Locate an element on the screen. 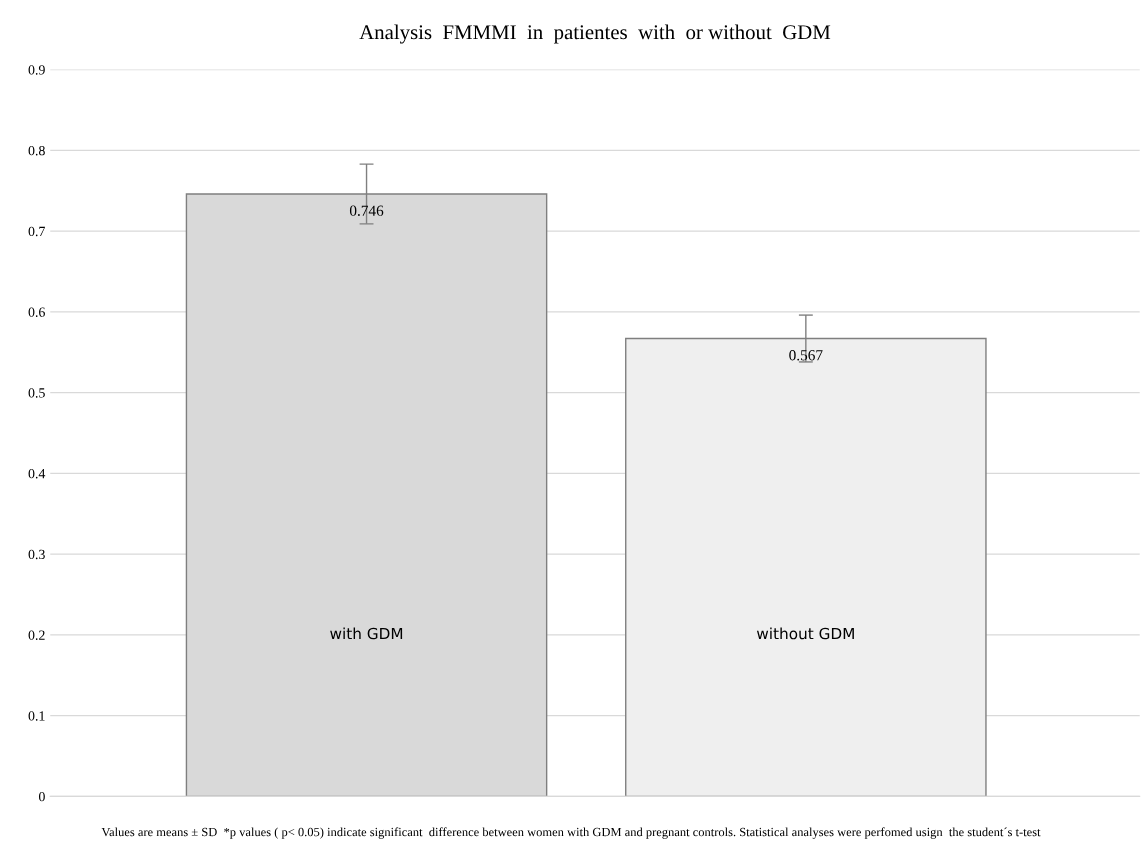  y-tick-label: 0.9 is located at coordinates (36, 70).